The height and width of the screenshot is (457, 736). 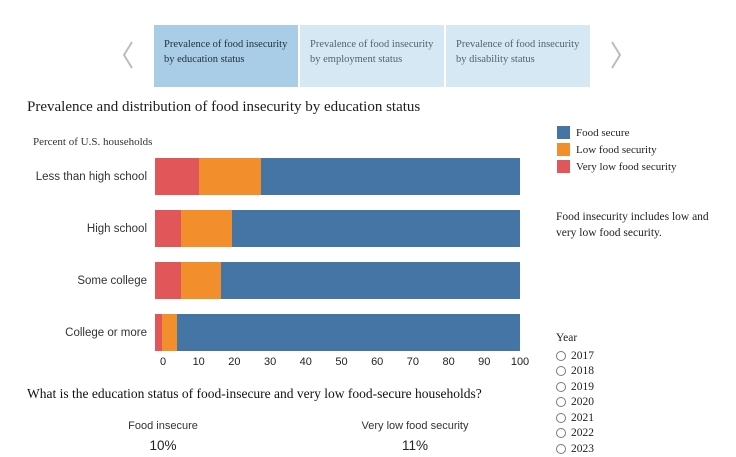 I want to click on x-tick-label: 50, so click(x=341, y=362).